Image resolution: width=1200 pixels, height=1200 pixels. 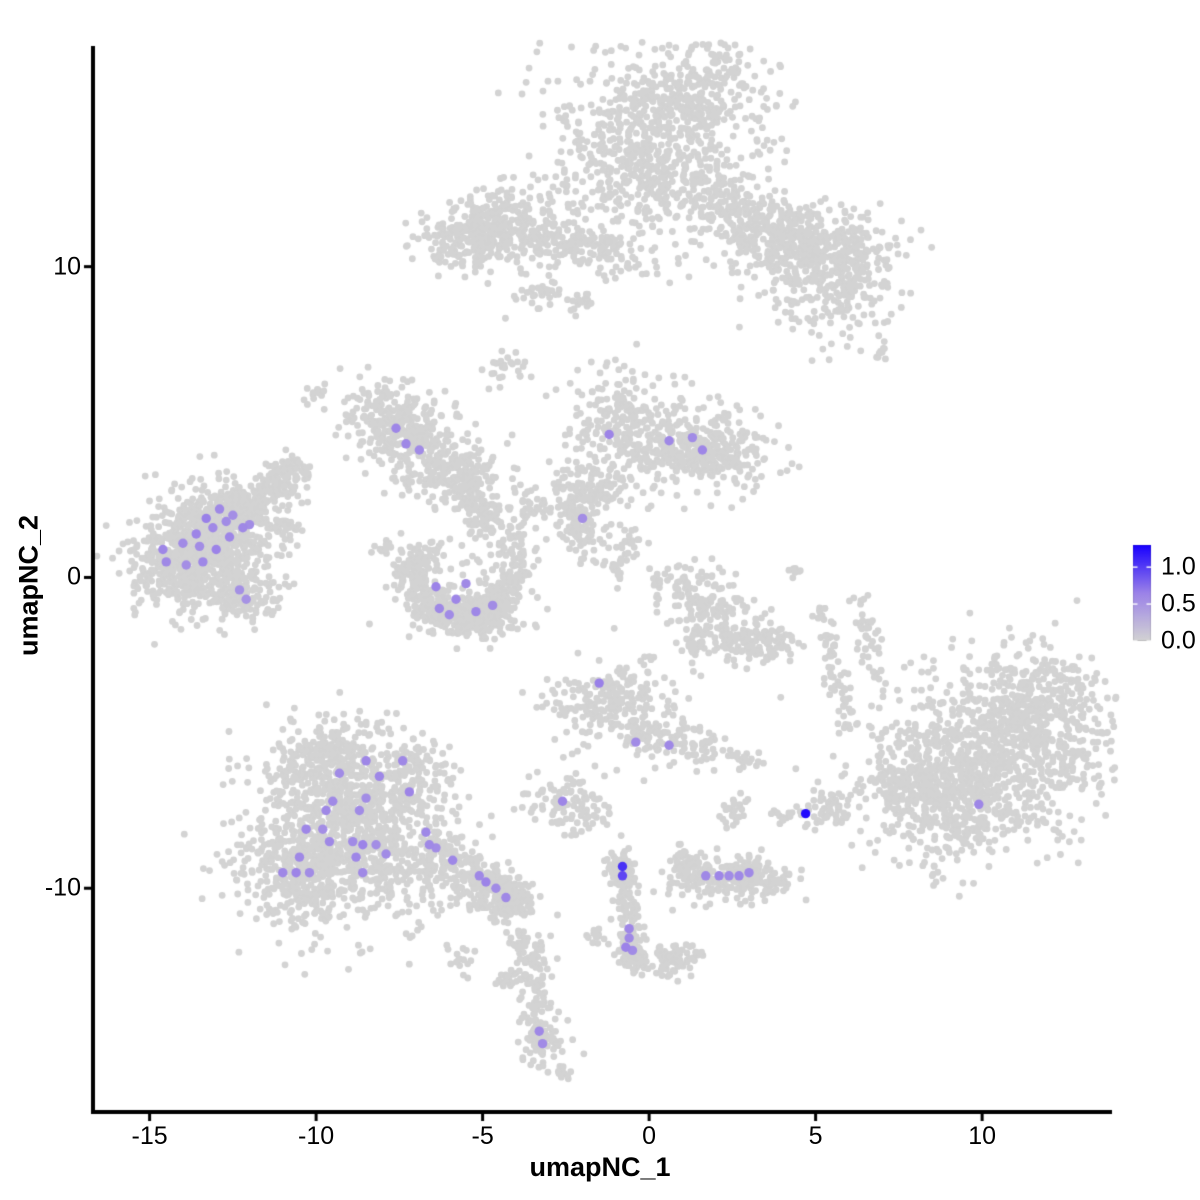 I want to click on x-tick-label: -10, so click(x=316, y=1136).